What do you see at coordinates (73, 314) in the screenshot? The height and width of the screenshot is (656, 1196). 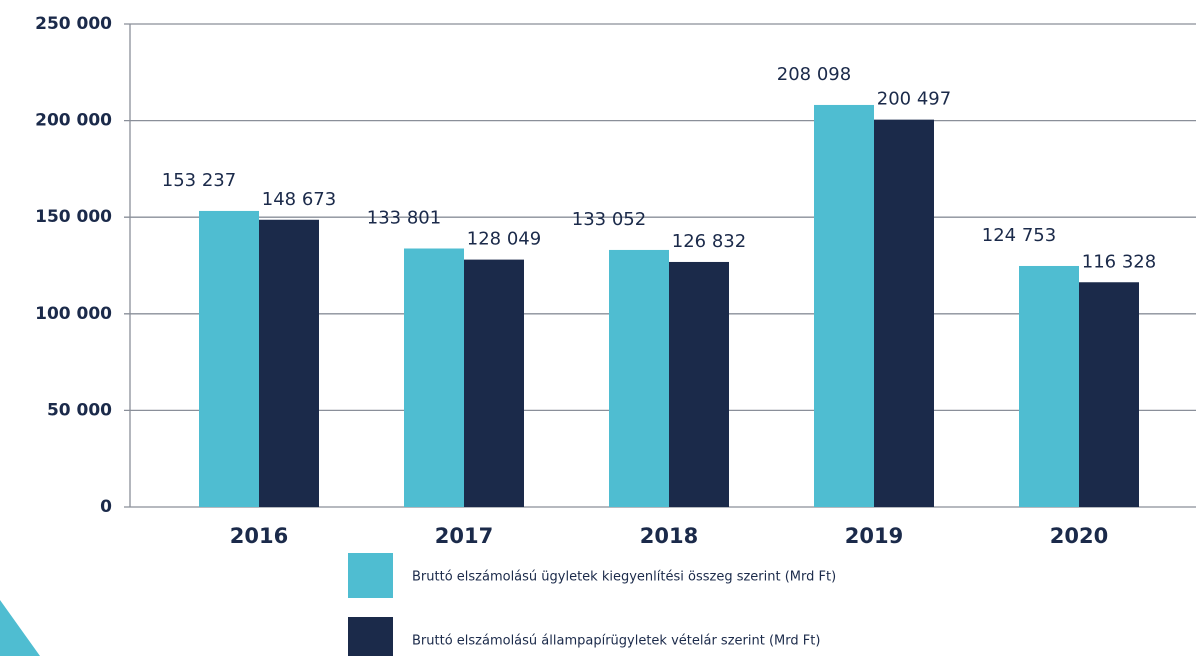 I see `y-tick-label: 100 000` at bounding box center [73, 314].